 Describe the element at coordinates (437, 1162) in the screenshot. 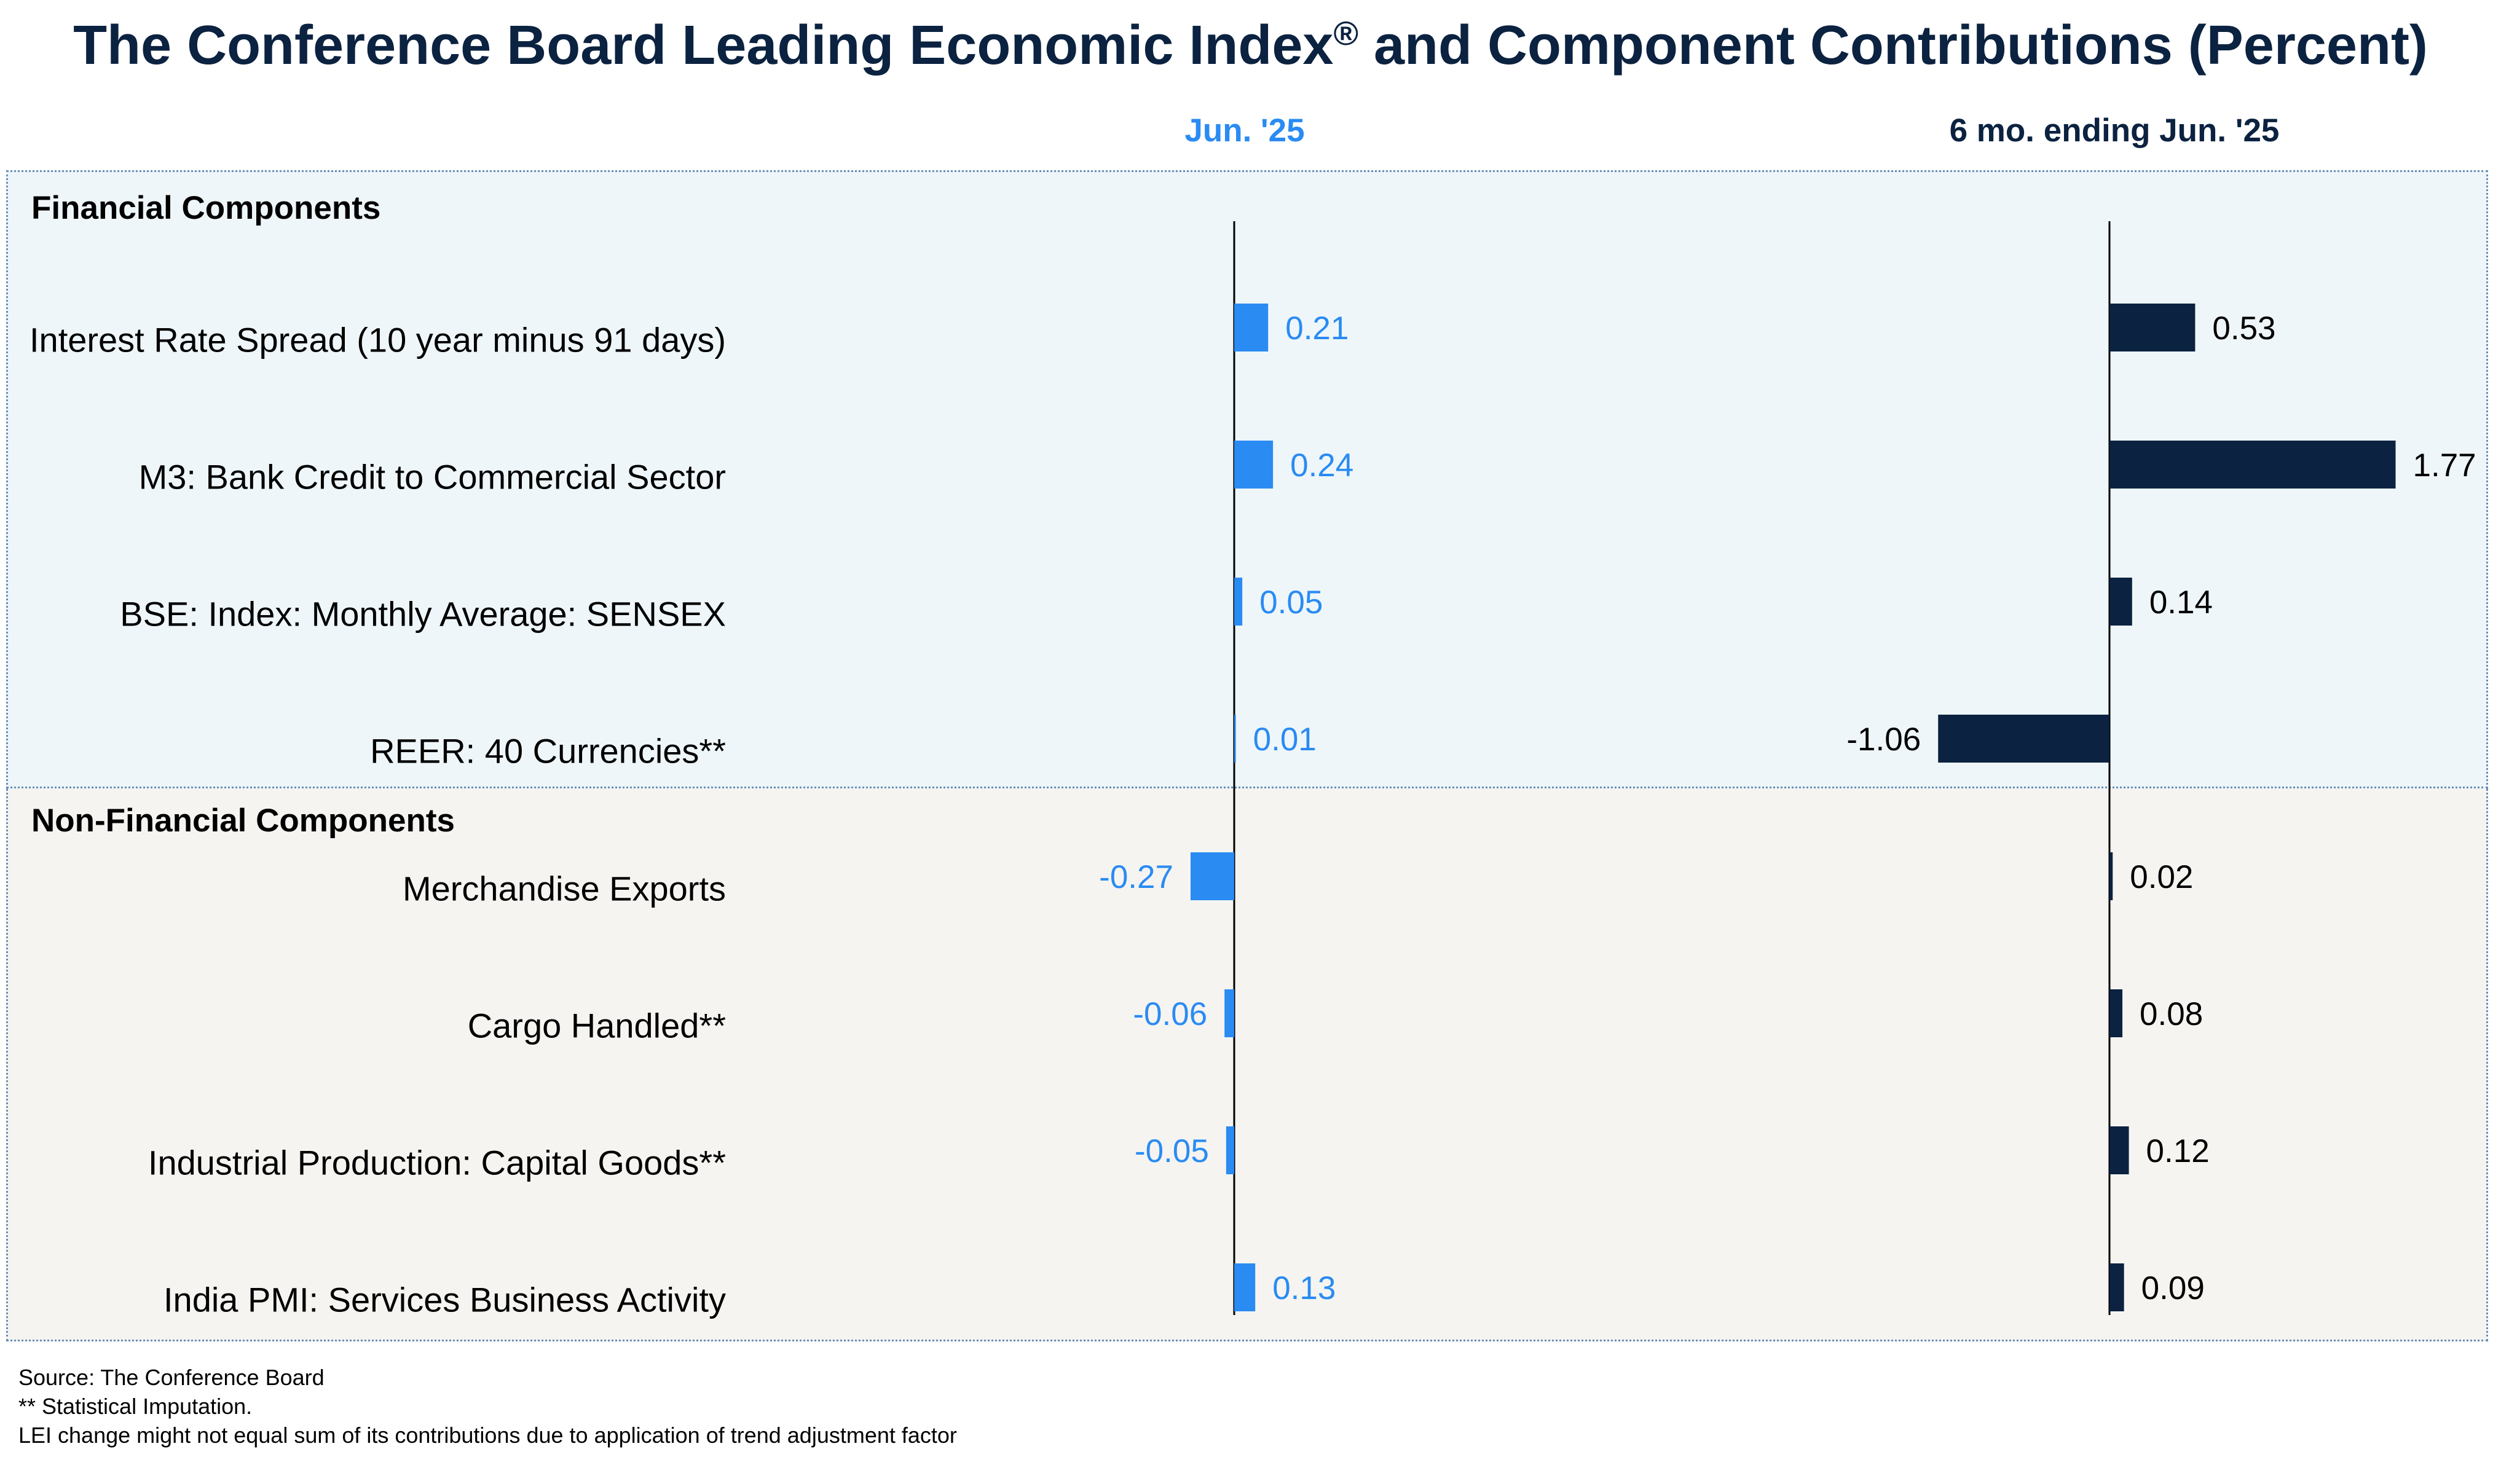

I see `row-label: Industrial Production: Capital Goods**` at that location.